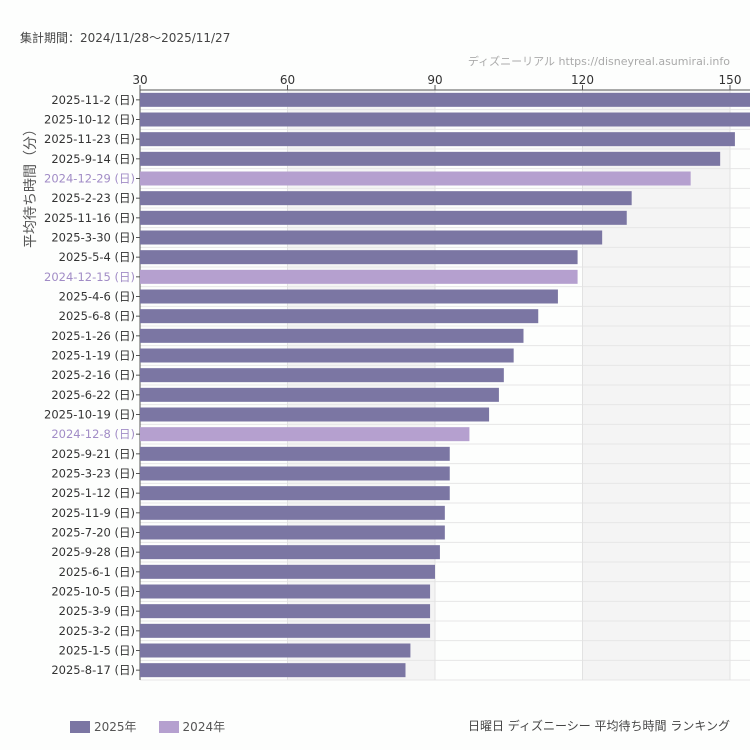 The image size is (750, 750). Describe the element at coordinates (582, 80) in the screenshot. I see `x-tick-label: 120` at that location.